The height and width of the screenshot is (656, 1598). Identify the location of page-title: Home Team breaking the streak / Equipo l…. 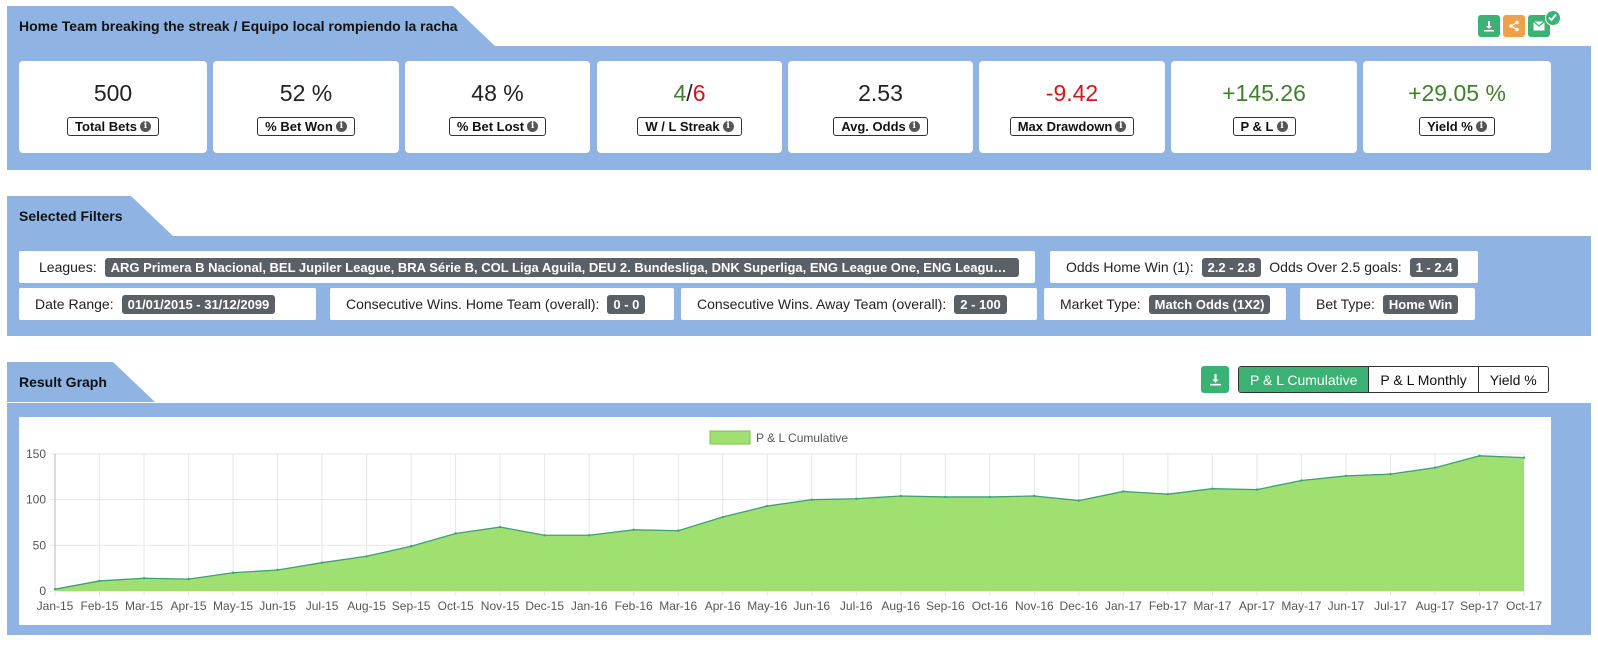
(238, 26).